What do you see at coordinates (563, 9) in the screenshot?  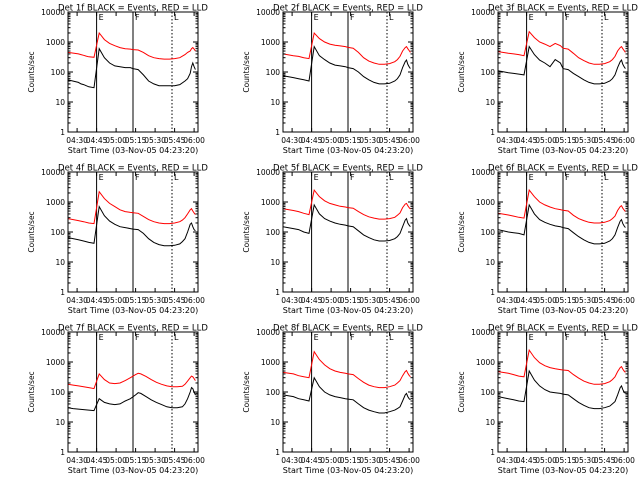 I see `panel-title: Det 3f BLACK = Events, RED = LLD` at bounding box center [563, 9].